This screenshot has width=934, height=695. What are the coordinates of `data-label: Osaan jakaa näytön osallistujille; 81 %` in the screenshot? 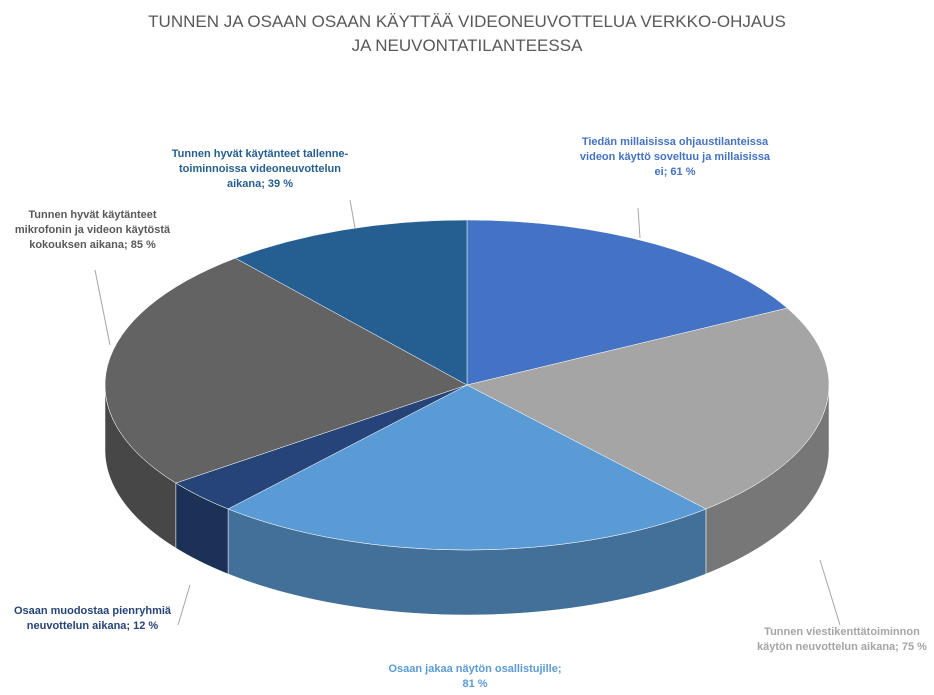 It's located at (475, 676).